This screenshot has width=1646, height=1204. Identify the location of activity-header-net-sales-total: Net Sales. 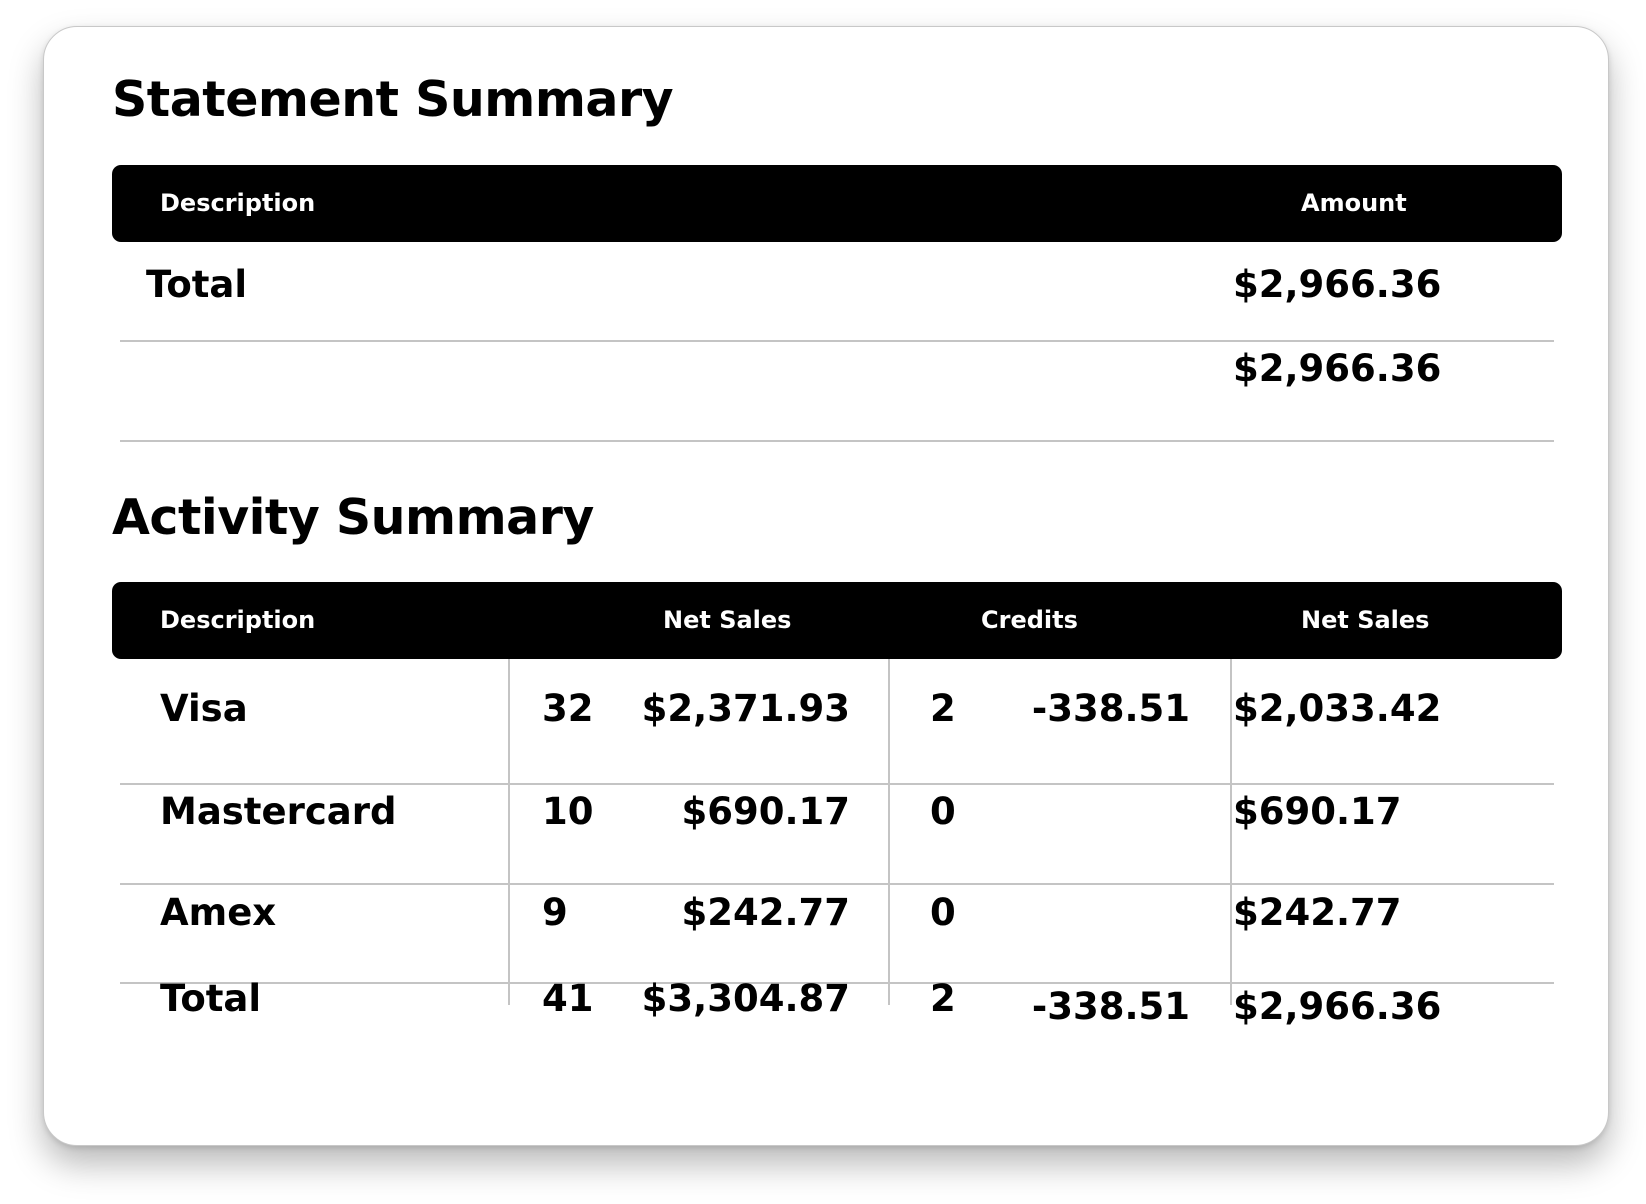
(1365, 620).